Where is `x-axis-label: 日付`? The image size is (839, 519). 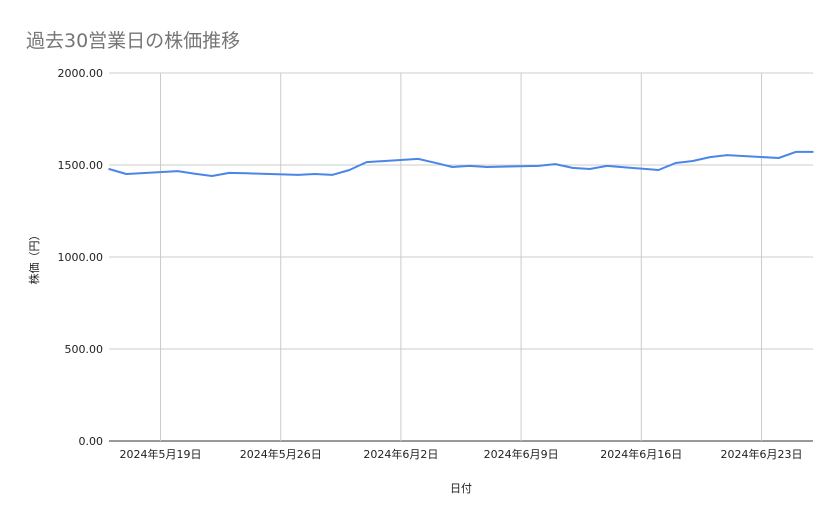 x-axis-label: 日付 is located at coordinates (461, 488).